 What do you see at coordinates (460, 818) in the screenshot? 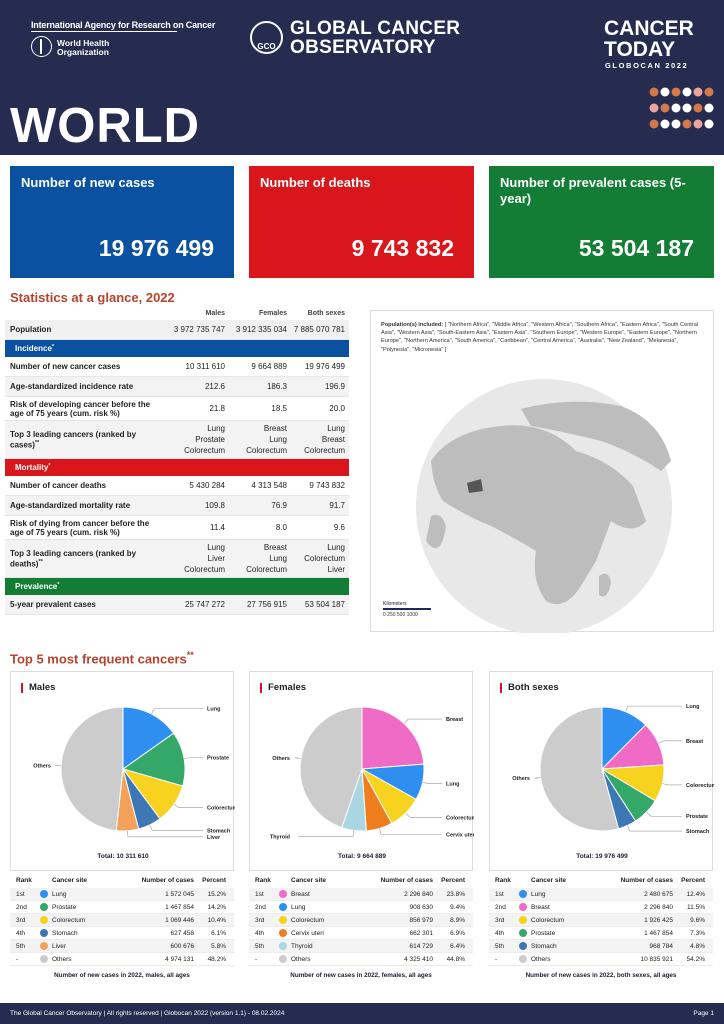
I see `pie-label: Colorectum` at bounding box center [460, 818].